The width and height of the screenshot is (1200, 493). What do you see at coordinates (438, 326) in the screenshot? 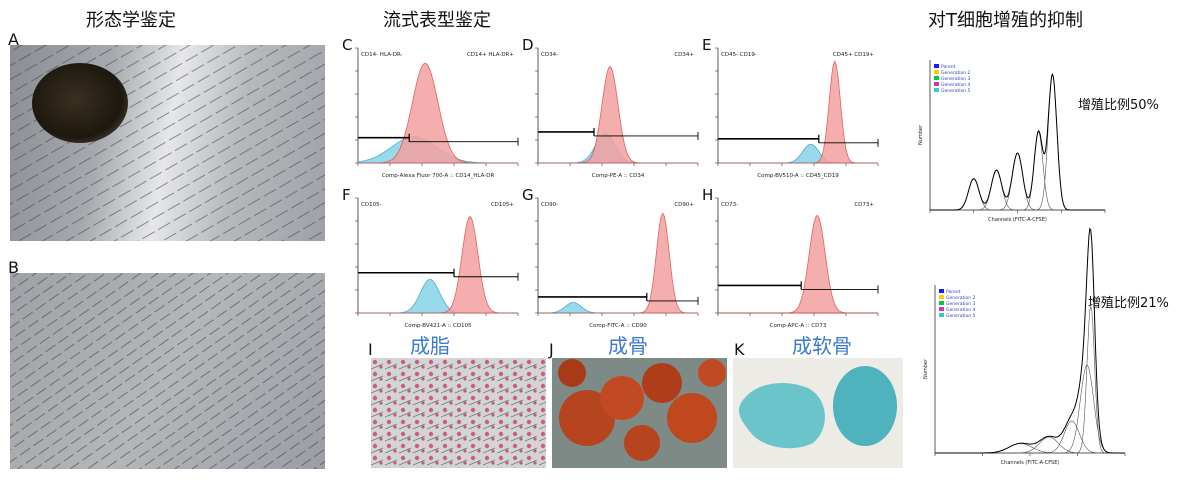
I see `x-axis-label: Comp-BV421-A :: CD105` at bounding box center [438, 326].